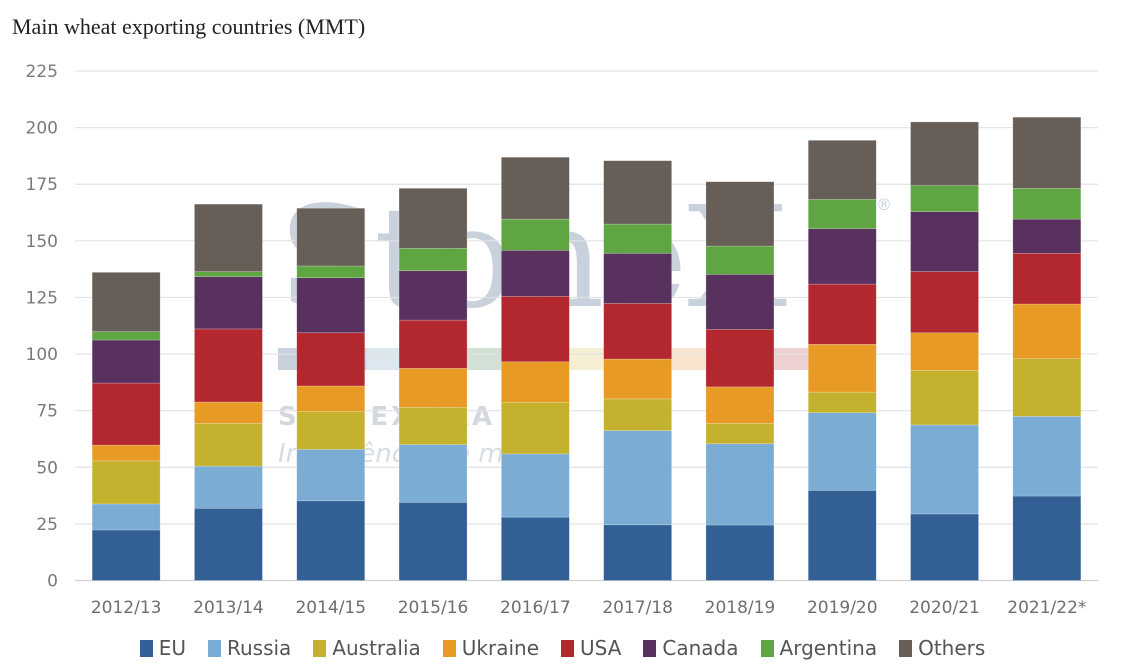  Describe the element at coordinates (500, 648) in the screenshot. I see `legend-label: Ukraine` at that location.